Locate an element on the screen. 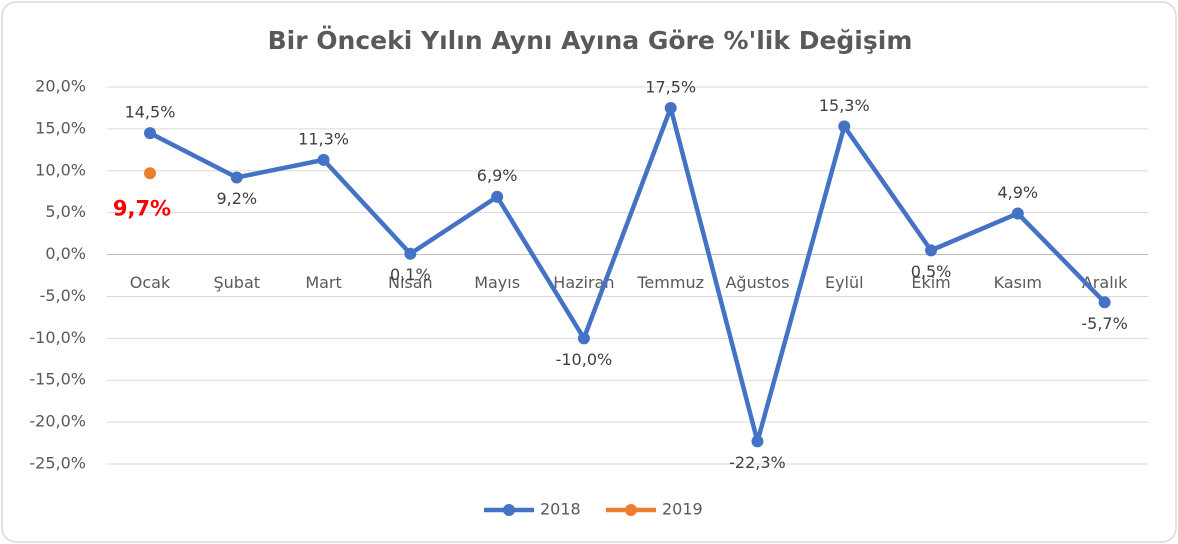  data-label: 0,1% is located at coordinates (410, 274).